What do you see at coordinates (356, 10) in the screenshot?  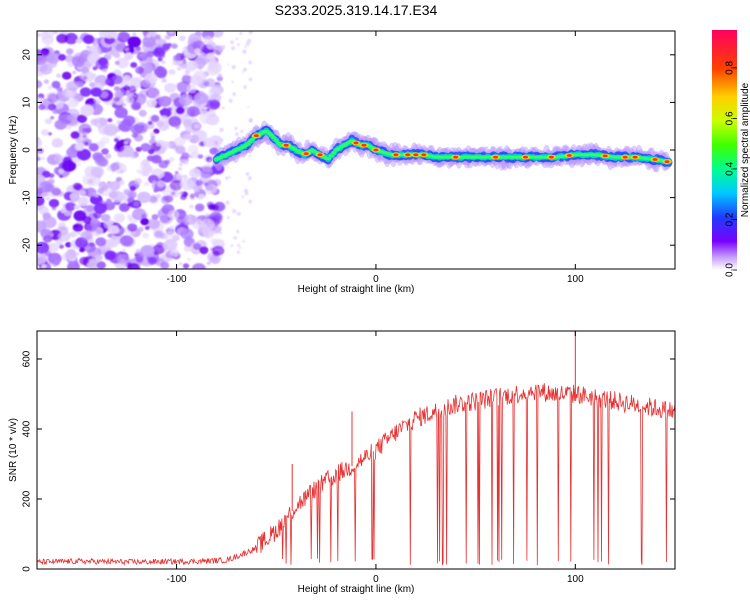 I see `chart-title: S233.2025.319.14.17.E34` at bounding box center [356, 10].